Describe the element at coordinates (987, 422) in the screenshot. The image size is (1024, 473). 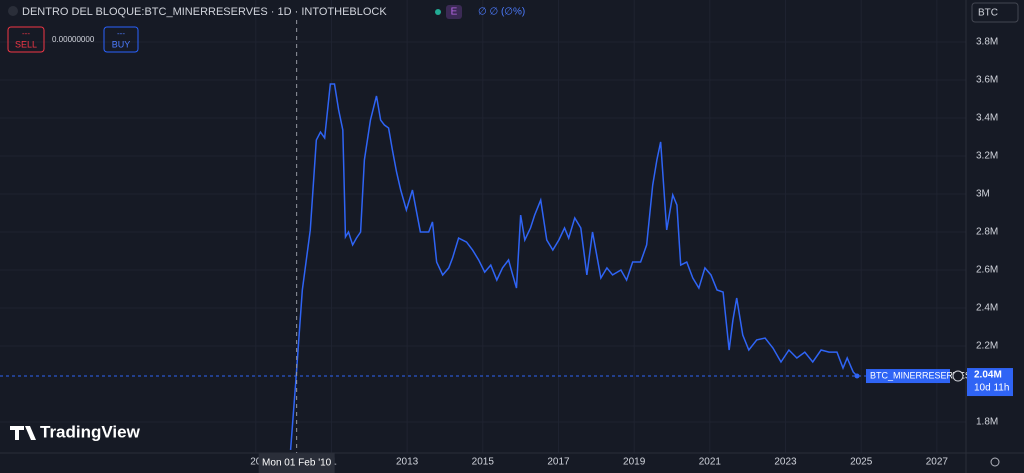
I see `y-tick-label: 1.8M` at that location.